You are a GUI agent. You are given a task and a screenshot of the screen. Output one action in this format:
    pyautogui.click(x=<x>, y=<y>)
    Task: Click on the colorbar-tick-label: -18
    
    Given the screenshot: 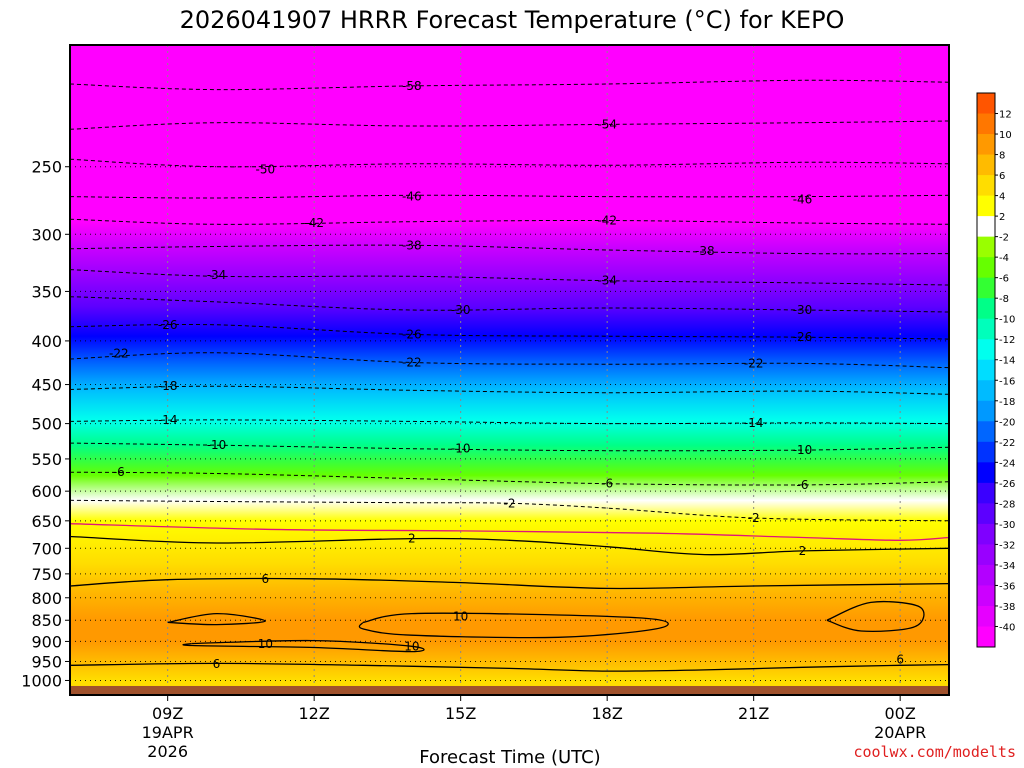 What is the action you would take?
    pyautogui.click(x=1007, y=402)
    